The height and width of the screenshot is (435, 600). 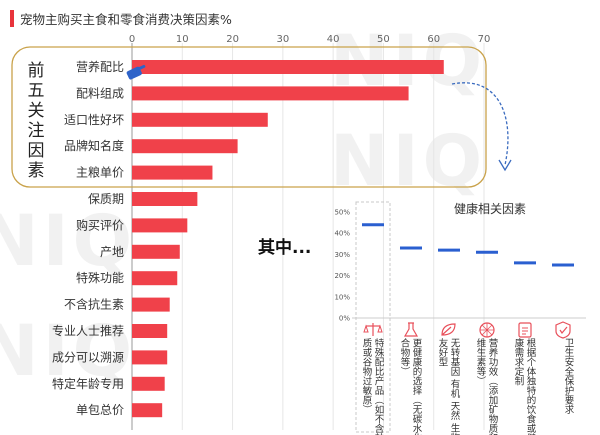 What do you see at coordinates (36, 91) in the screenshot?
I see `highlight-char: 五` at bounding box center [36, 91].